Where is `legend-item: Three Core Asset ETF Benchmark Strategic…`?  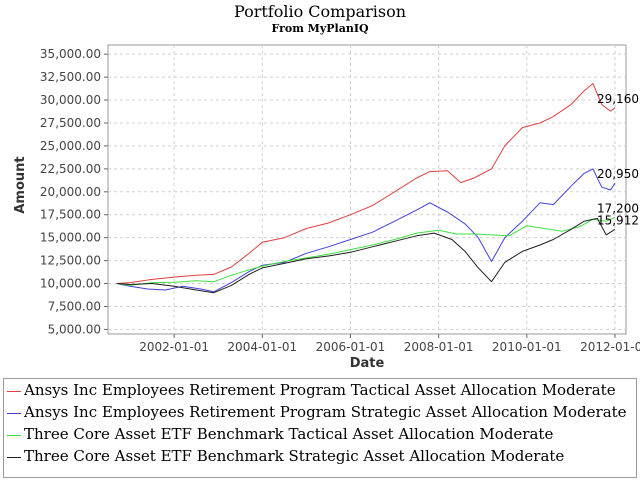
legend-item: Three Core Asset ETF Benchmark Strategic… is located at coordinates (320, 456).